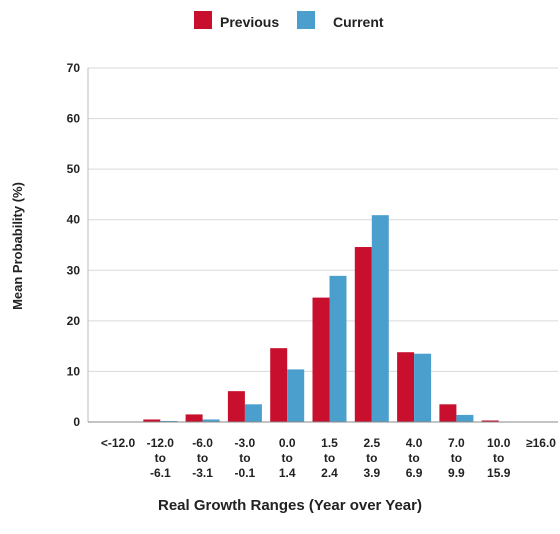 The image size is (560, 534). I want to click on x-tick-label: 7.0, so click(456, 443).